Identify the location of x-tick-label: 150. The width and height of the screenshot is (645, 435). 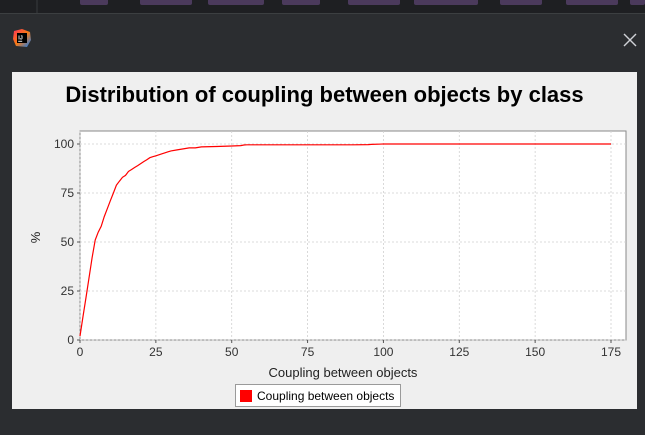
(535, 352).